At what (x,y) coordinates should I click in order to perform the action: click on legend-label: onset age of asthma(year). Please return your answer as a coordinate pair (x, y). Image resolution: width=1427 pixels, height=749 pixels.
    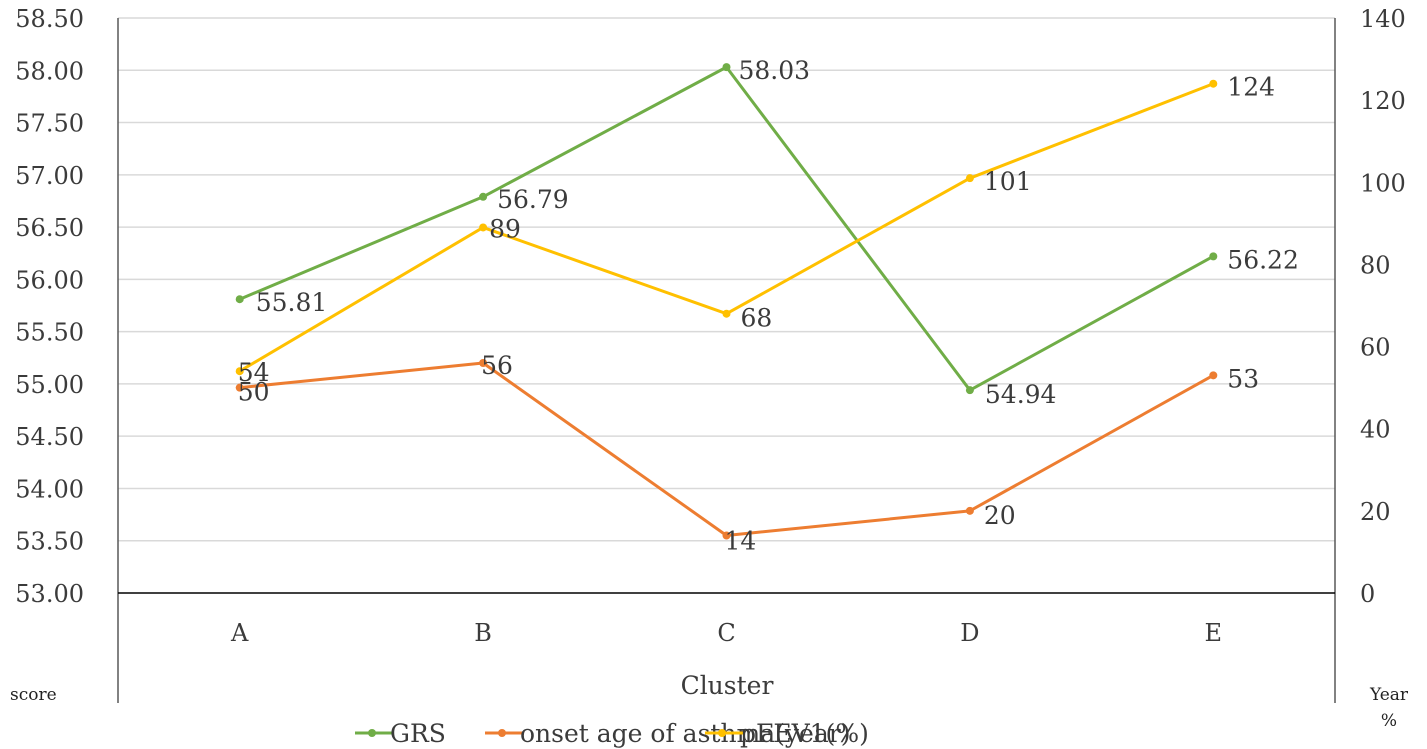
    Looking at the image, I should click on (685, 733).